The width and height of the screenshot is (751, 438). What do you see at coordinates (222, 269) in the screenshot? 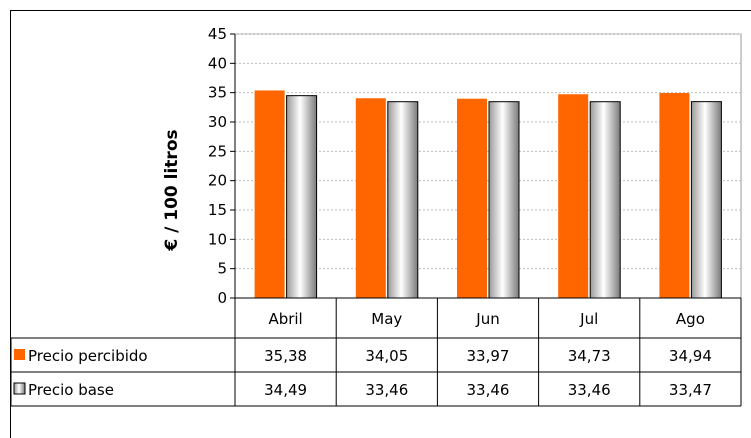
I see `y-tick-label: 5` at bounding box center [222, 269].